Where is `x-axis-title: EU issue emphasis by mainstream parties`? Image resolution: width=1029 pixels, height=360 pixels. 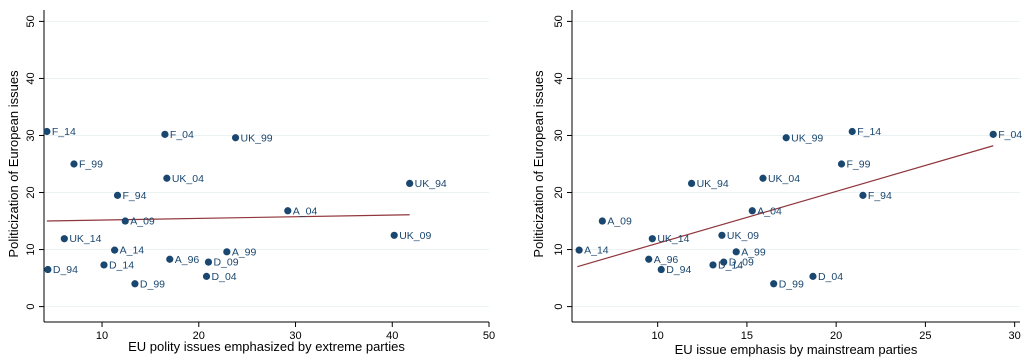
x-axis-title: EU issue emphasis by mainstream parties is located at coordinates (796, 349).